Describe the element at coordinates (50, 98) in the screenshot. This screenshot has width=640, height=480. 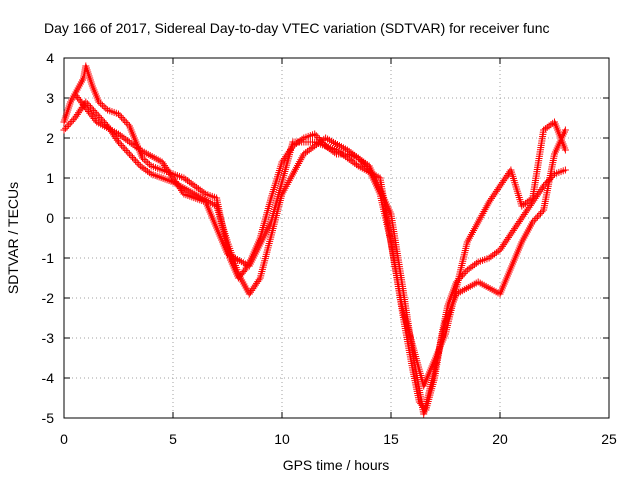
I see `y-tick-label: 3` at that location.